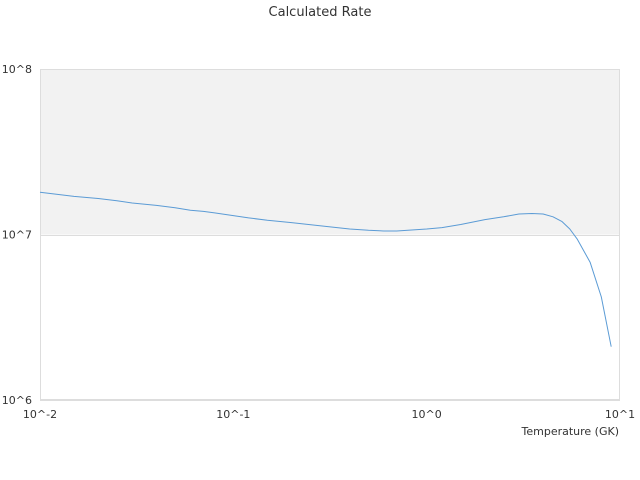 Image resolution: width=640 pixels, height=480 pixels. I want to click on x-tick-label: 10^0, so click(427, 414).